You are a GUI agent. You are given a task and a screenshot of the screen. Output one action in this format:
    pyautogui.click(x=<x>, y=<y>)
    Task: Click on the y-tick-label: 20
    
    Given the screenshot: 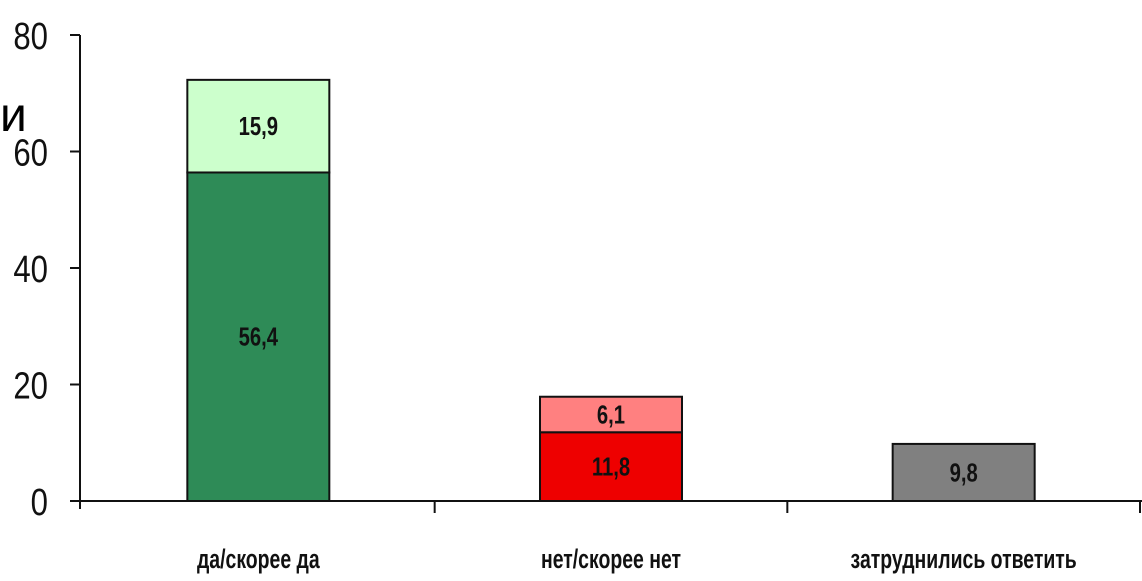 What is the action you would take?
    pyautogui.click(x=30, y=387)
    